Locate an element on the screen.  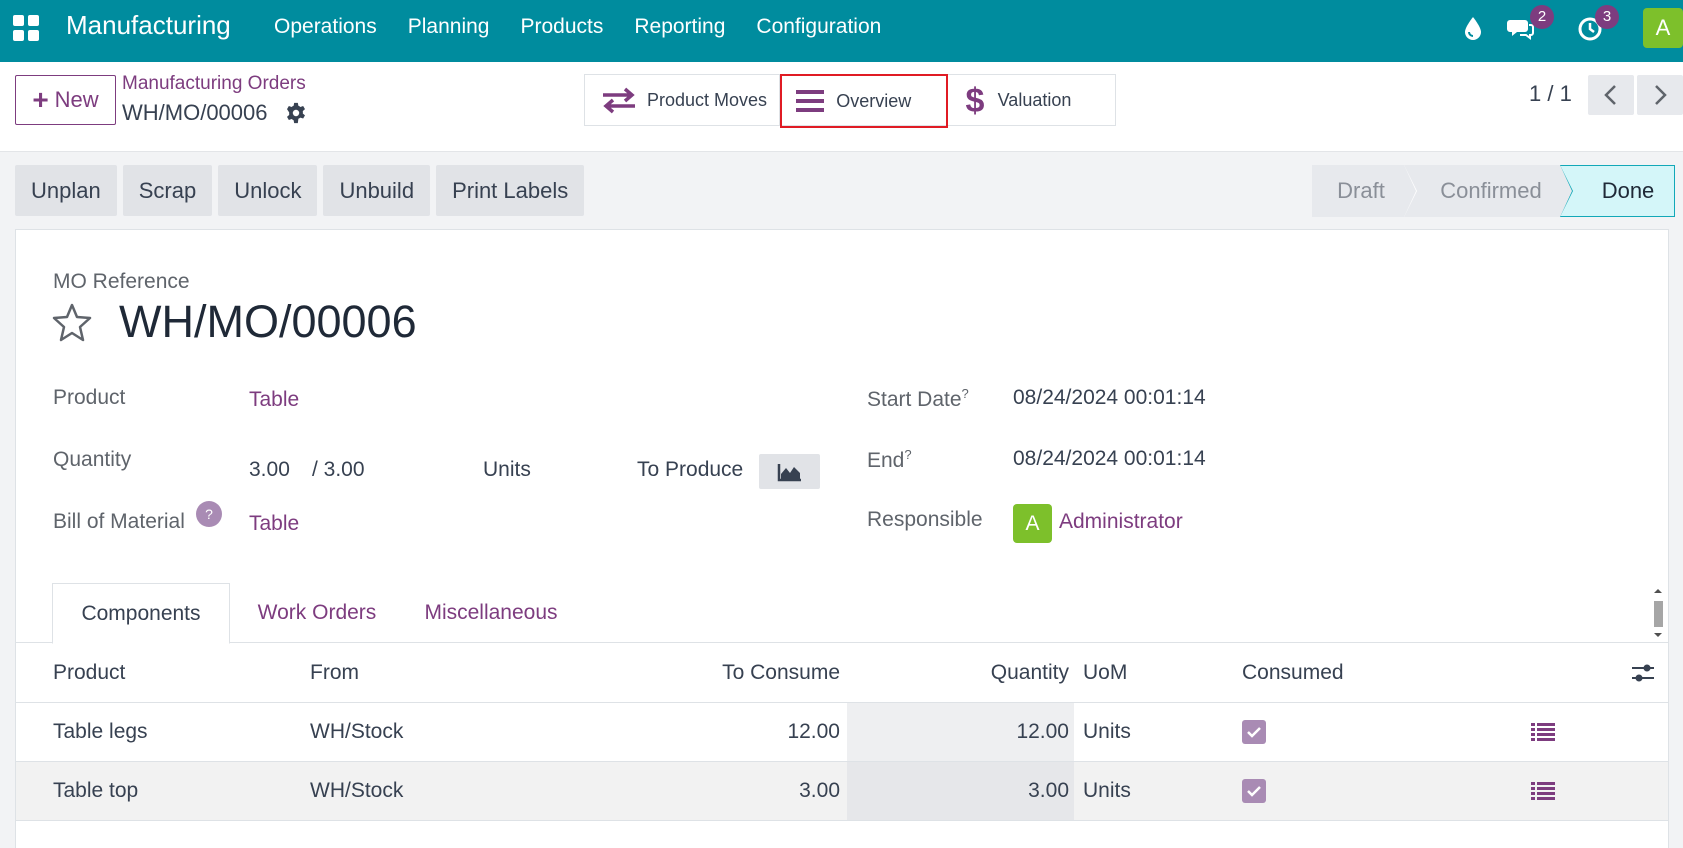
menu-configuration: Configuration is located at coordinates (819, 26).